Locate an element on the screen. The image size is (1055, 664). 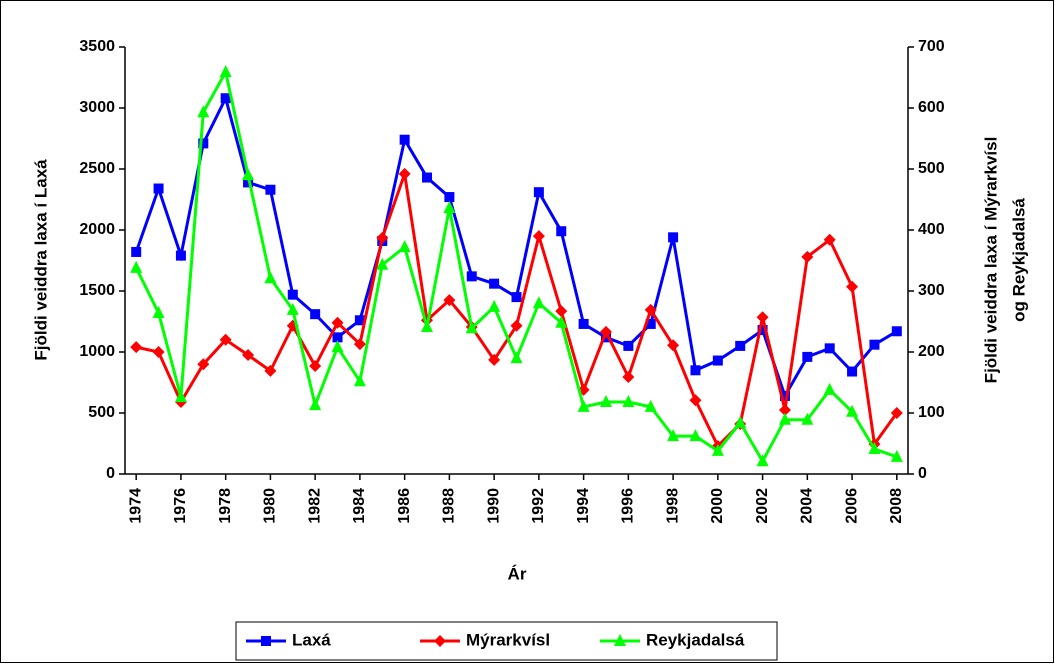
y-axis-label: Fjöldi veiddra laxa í Laxá is located at coordinates (40, 260).